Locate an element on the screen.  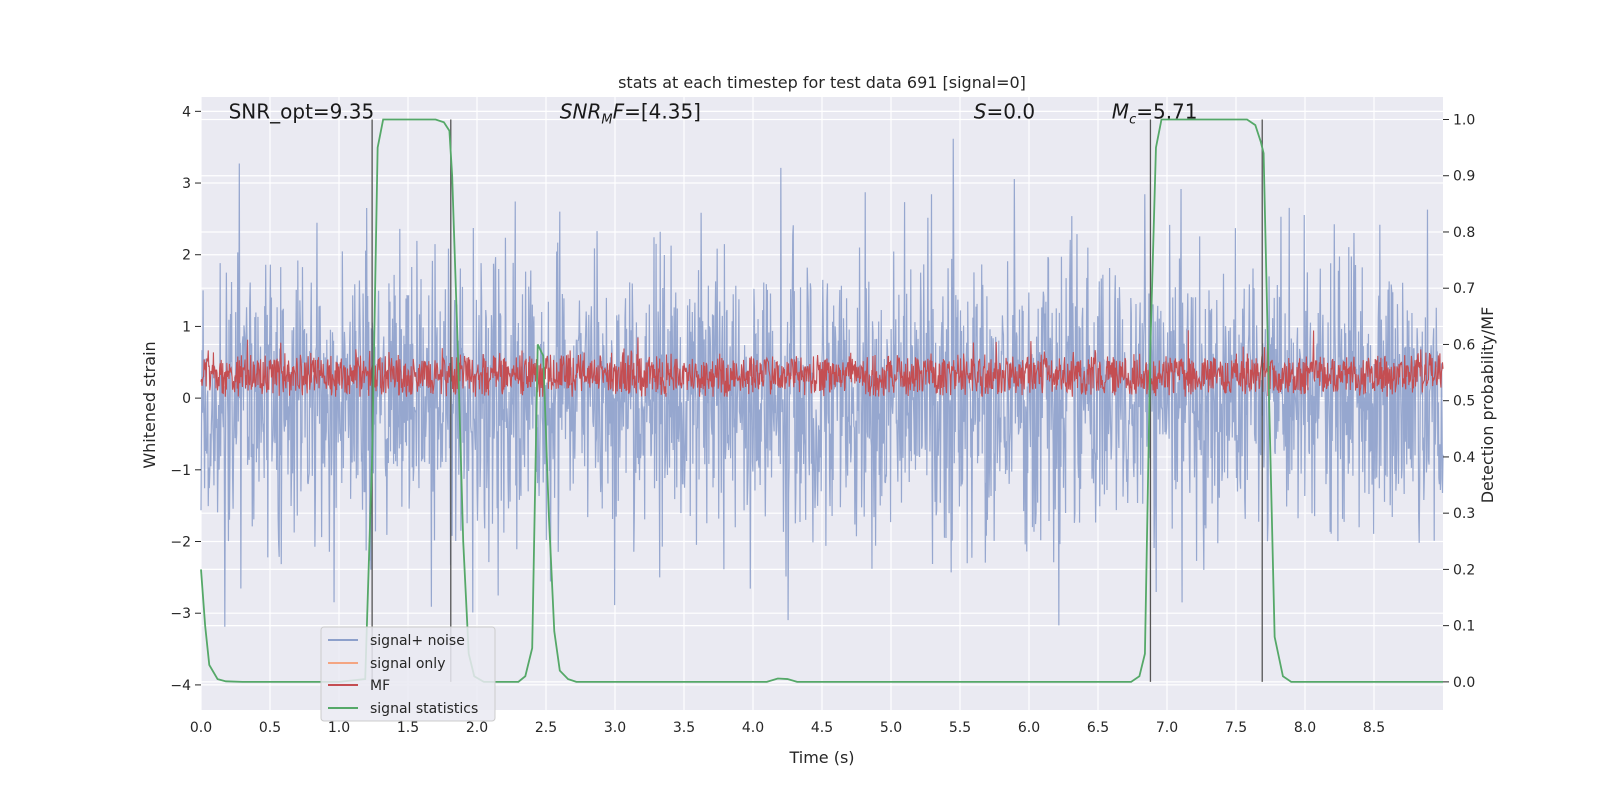
x-tick-label: 3.5 is located at coordinates (684, 728).